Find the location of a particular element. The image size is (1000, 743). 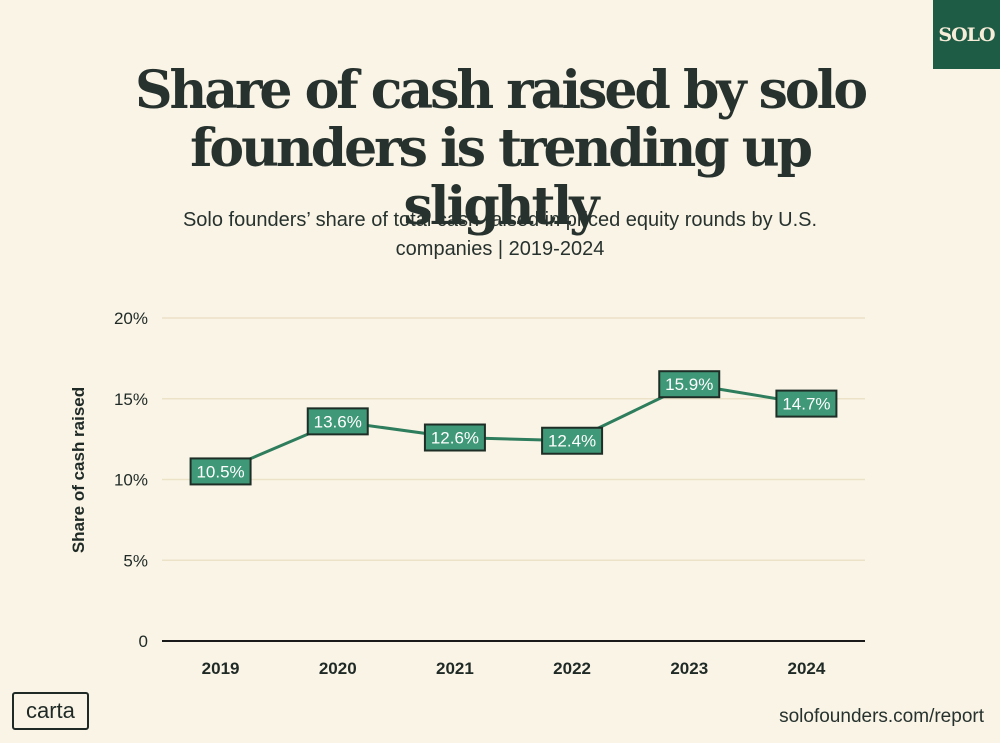

data-label: 14.7% is located at coordinates (806, 403).